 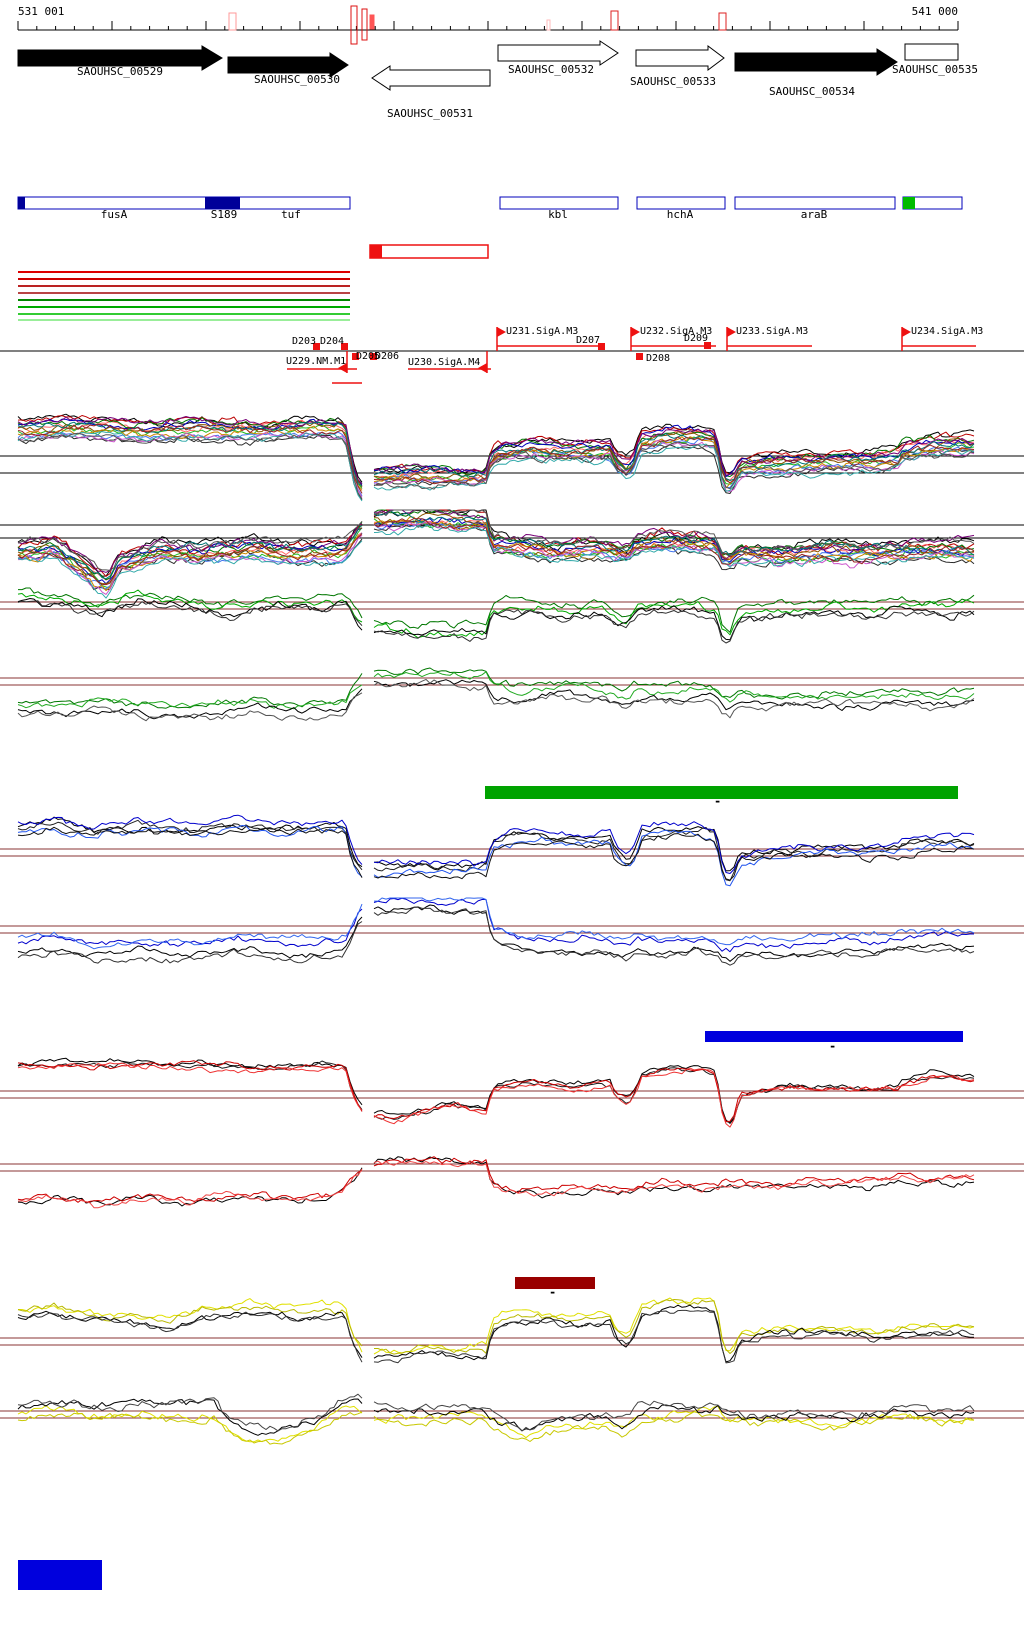 I want to click on locus-boxes, so click(x=490, y=203).